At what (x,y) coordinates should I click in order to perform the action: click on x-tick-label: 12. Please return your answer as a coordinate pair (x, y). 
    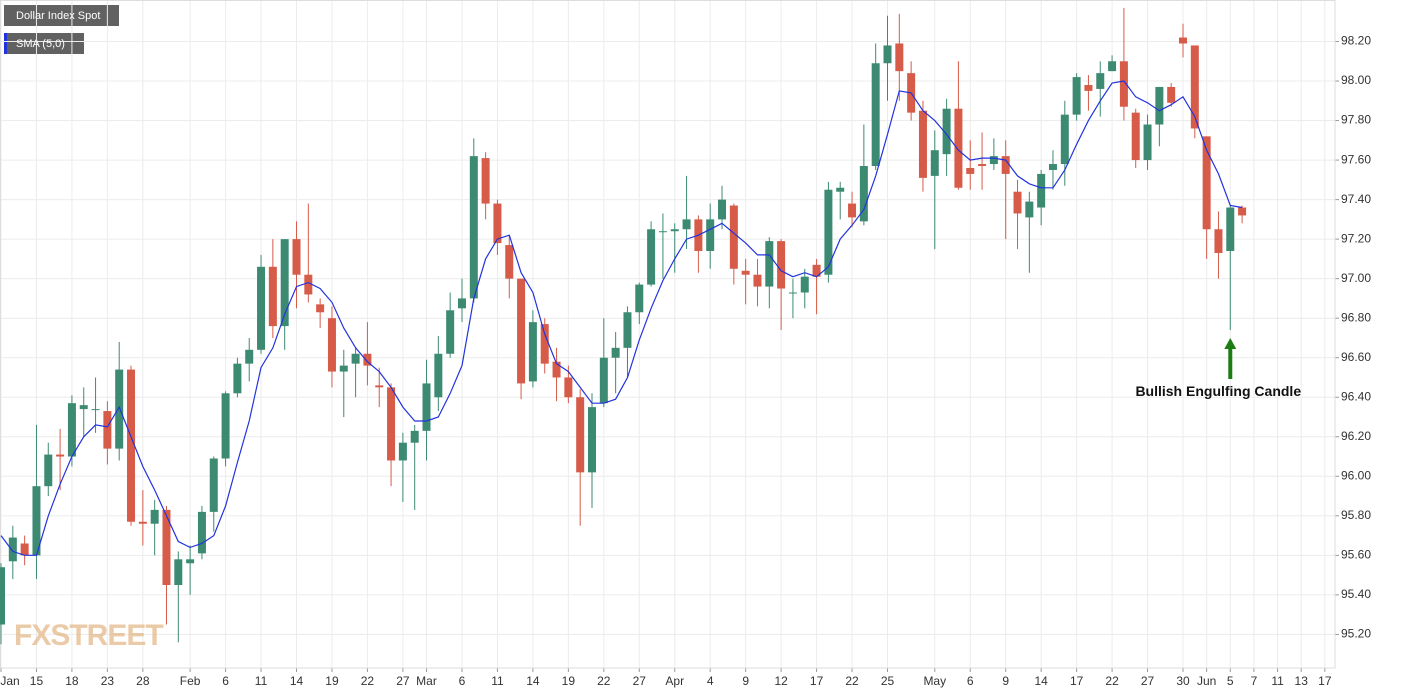
    Looking at the image, I should click on (781, 681).